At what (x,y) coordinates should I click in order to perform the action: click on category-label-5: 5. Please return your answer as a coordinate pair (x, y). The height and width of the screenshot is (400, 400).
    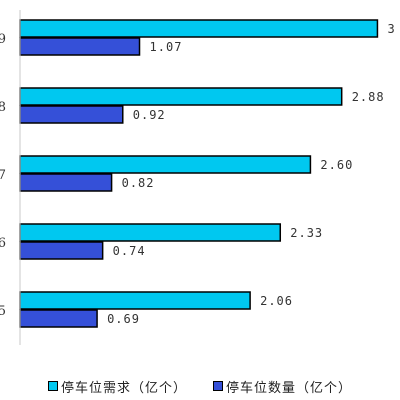
    Looking at the image, I should click on (3, 311).